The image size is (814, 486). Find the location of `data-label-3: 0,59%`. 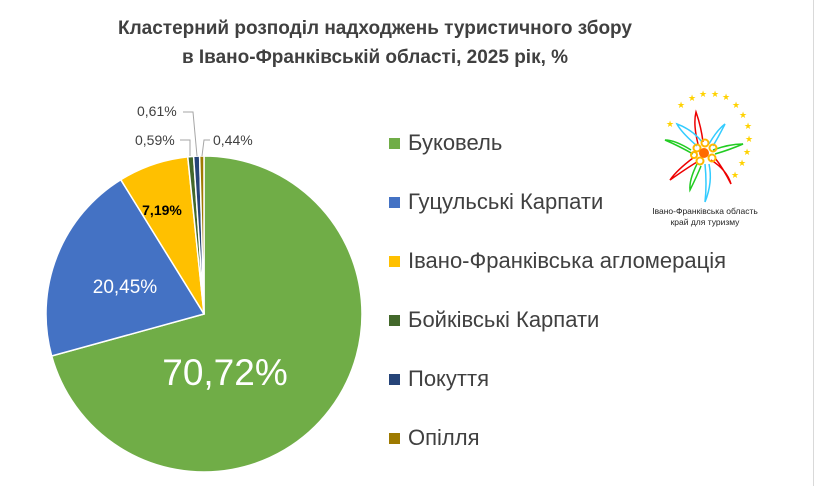

data-label-3: 0,59% is located at coordinates (155, 140).